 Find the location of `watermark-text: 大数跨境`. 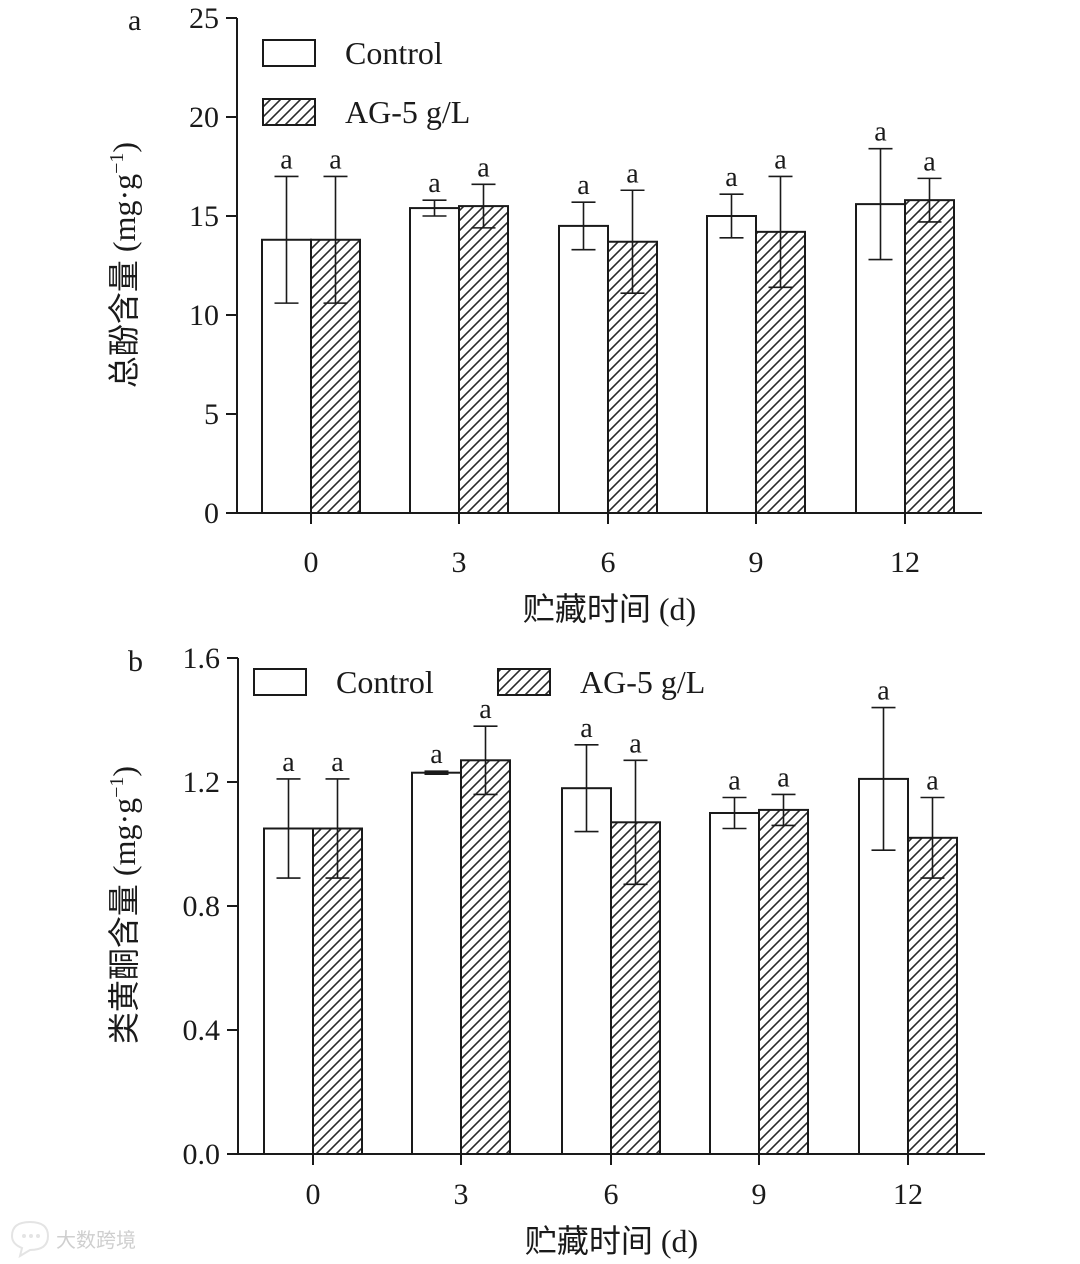

watermark-text: 大数跨境 is located at coordinates (96, 1240).